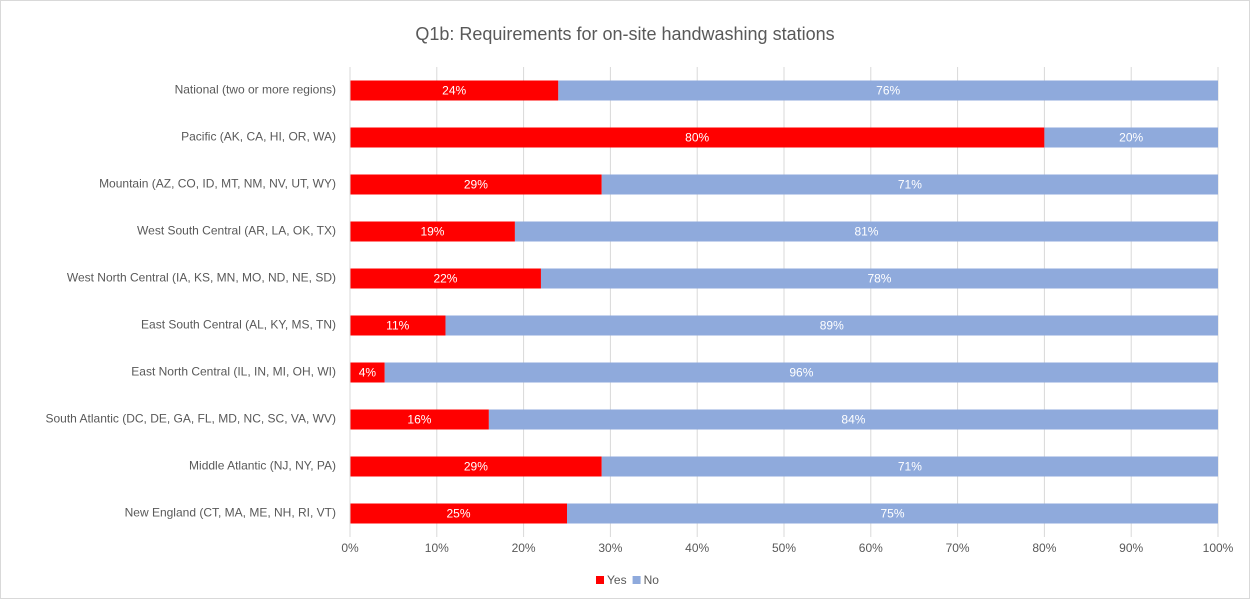  What do you see at coordinates (1044, 548) in the screenshot?
I see `x-tick-label: 80%` at bounding box center [1044, 548].